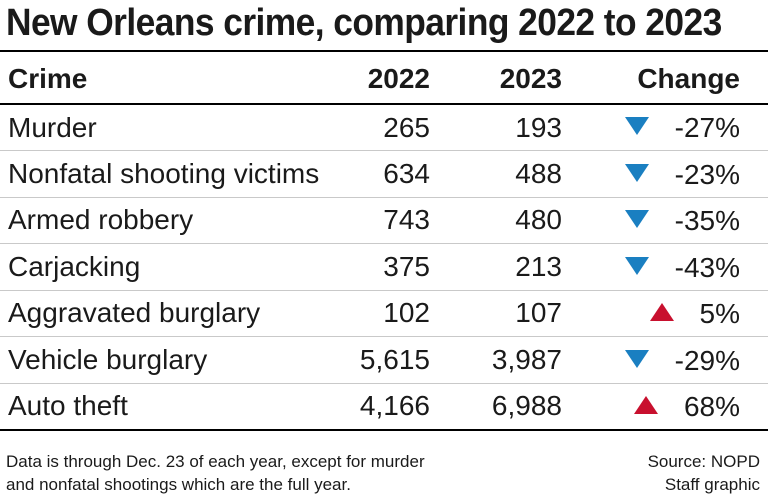 This screenshot has height=500, width=768. Describe the element at coordinates (707, 174) in the screenshot. I see `change-percent: -23%` at that location.